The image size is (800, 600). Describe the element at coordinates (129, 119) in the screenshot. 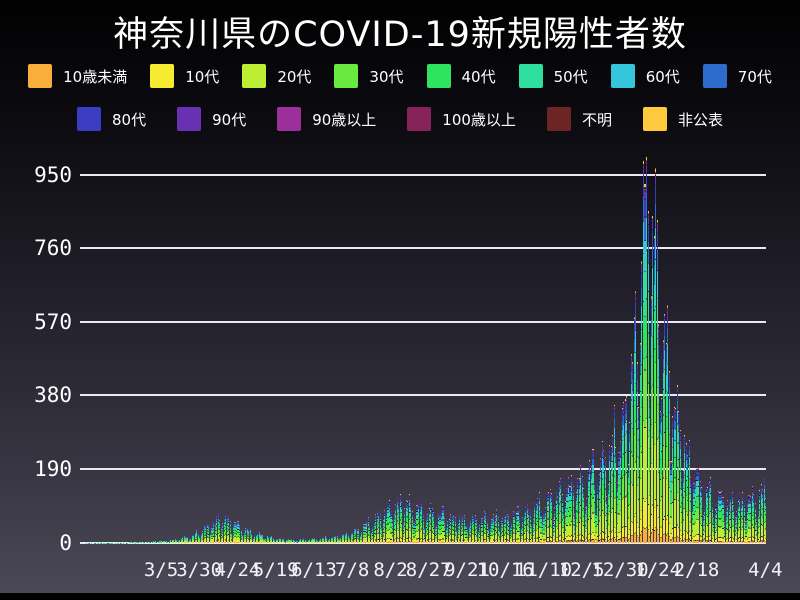

I see `legend-label-8: 80代` at that location.